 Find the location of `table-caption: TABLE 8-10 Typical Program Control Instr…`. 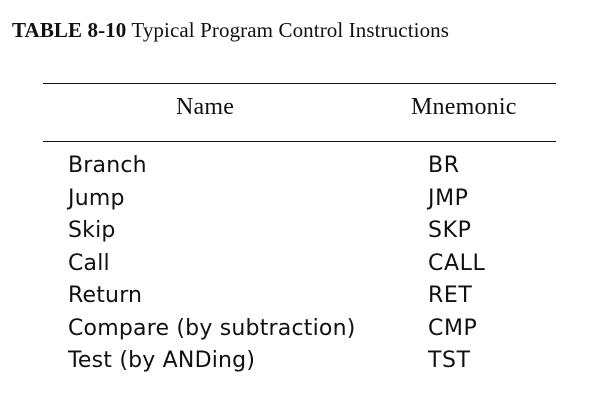

table-caption: TABLE 8-10 Typical Program Control Instr… is located at coordinates (230, 30).